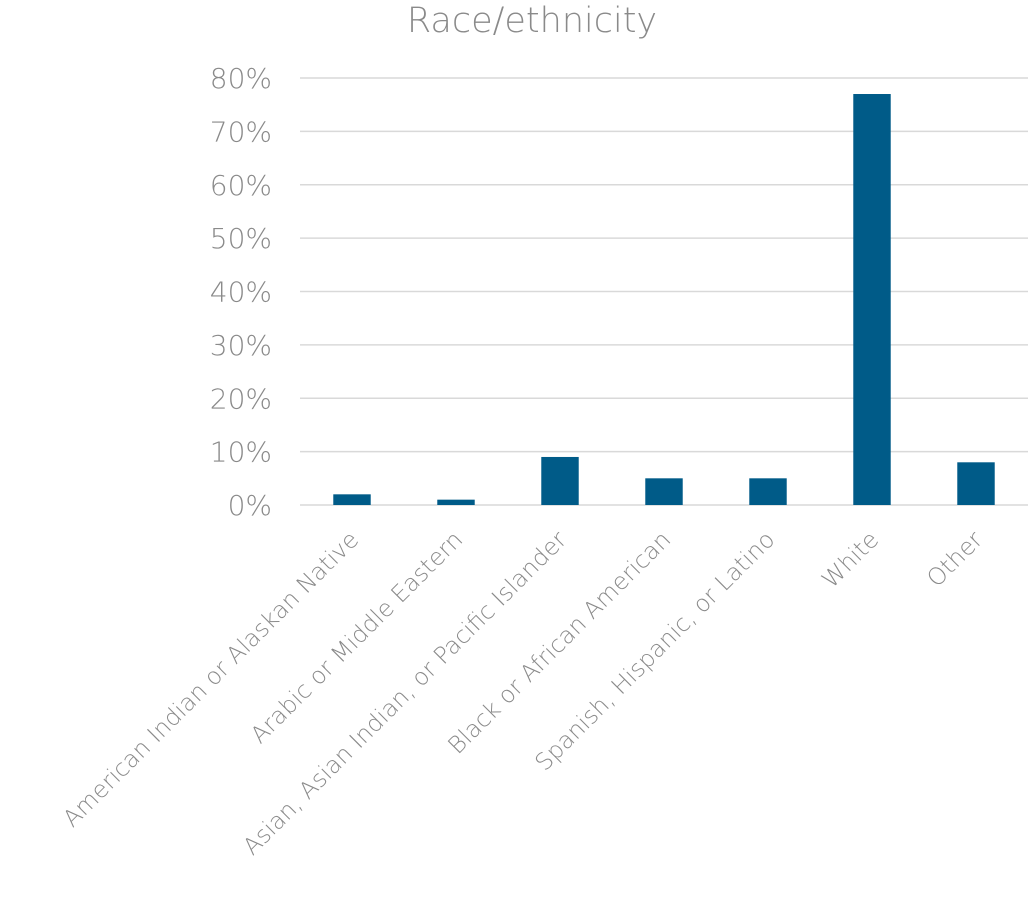 The width and height of the screenshot is (1030, 918). Describe the element at coordinates (954, 558) in the screenshot. I see `x-category-label: Other` at that location.